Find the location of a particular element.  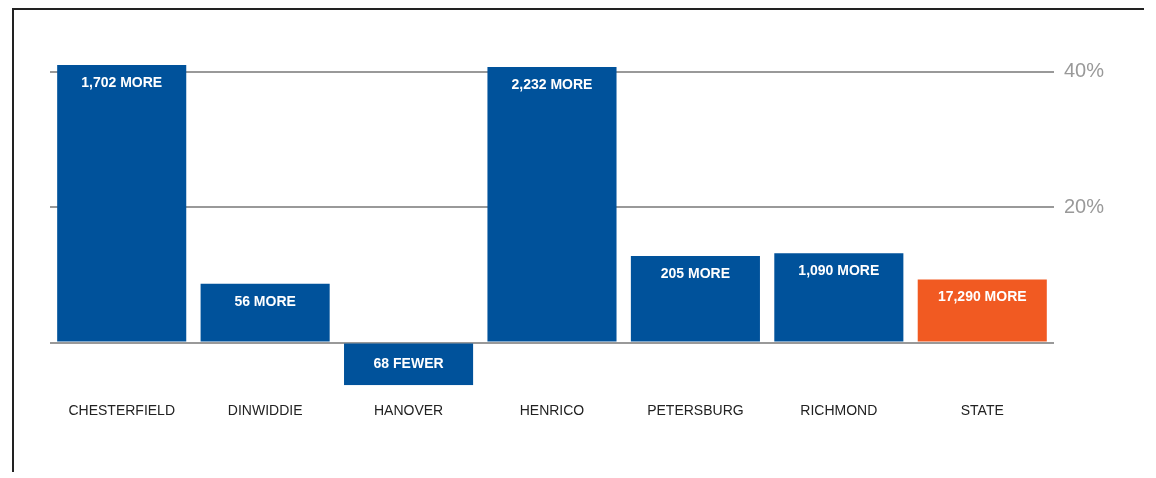

annotation: 17,290 MORE is located at coordinates (982, 296).